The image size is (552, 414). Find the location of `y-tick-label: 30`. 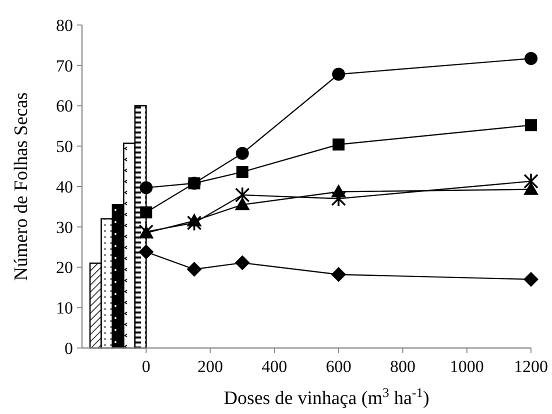

y-tick-label: 30 is located at coordinates (64, 227).